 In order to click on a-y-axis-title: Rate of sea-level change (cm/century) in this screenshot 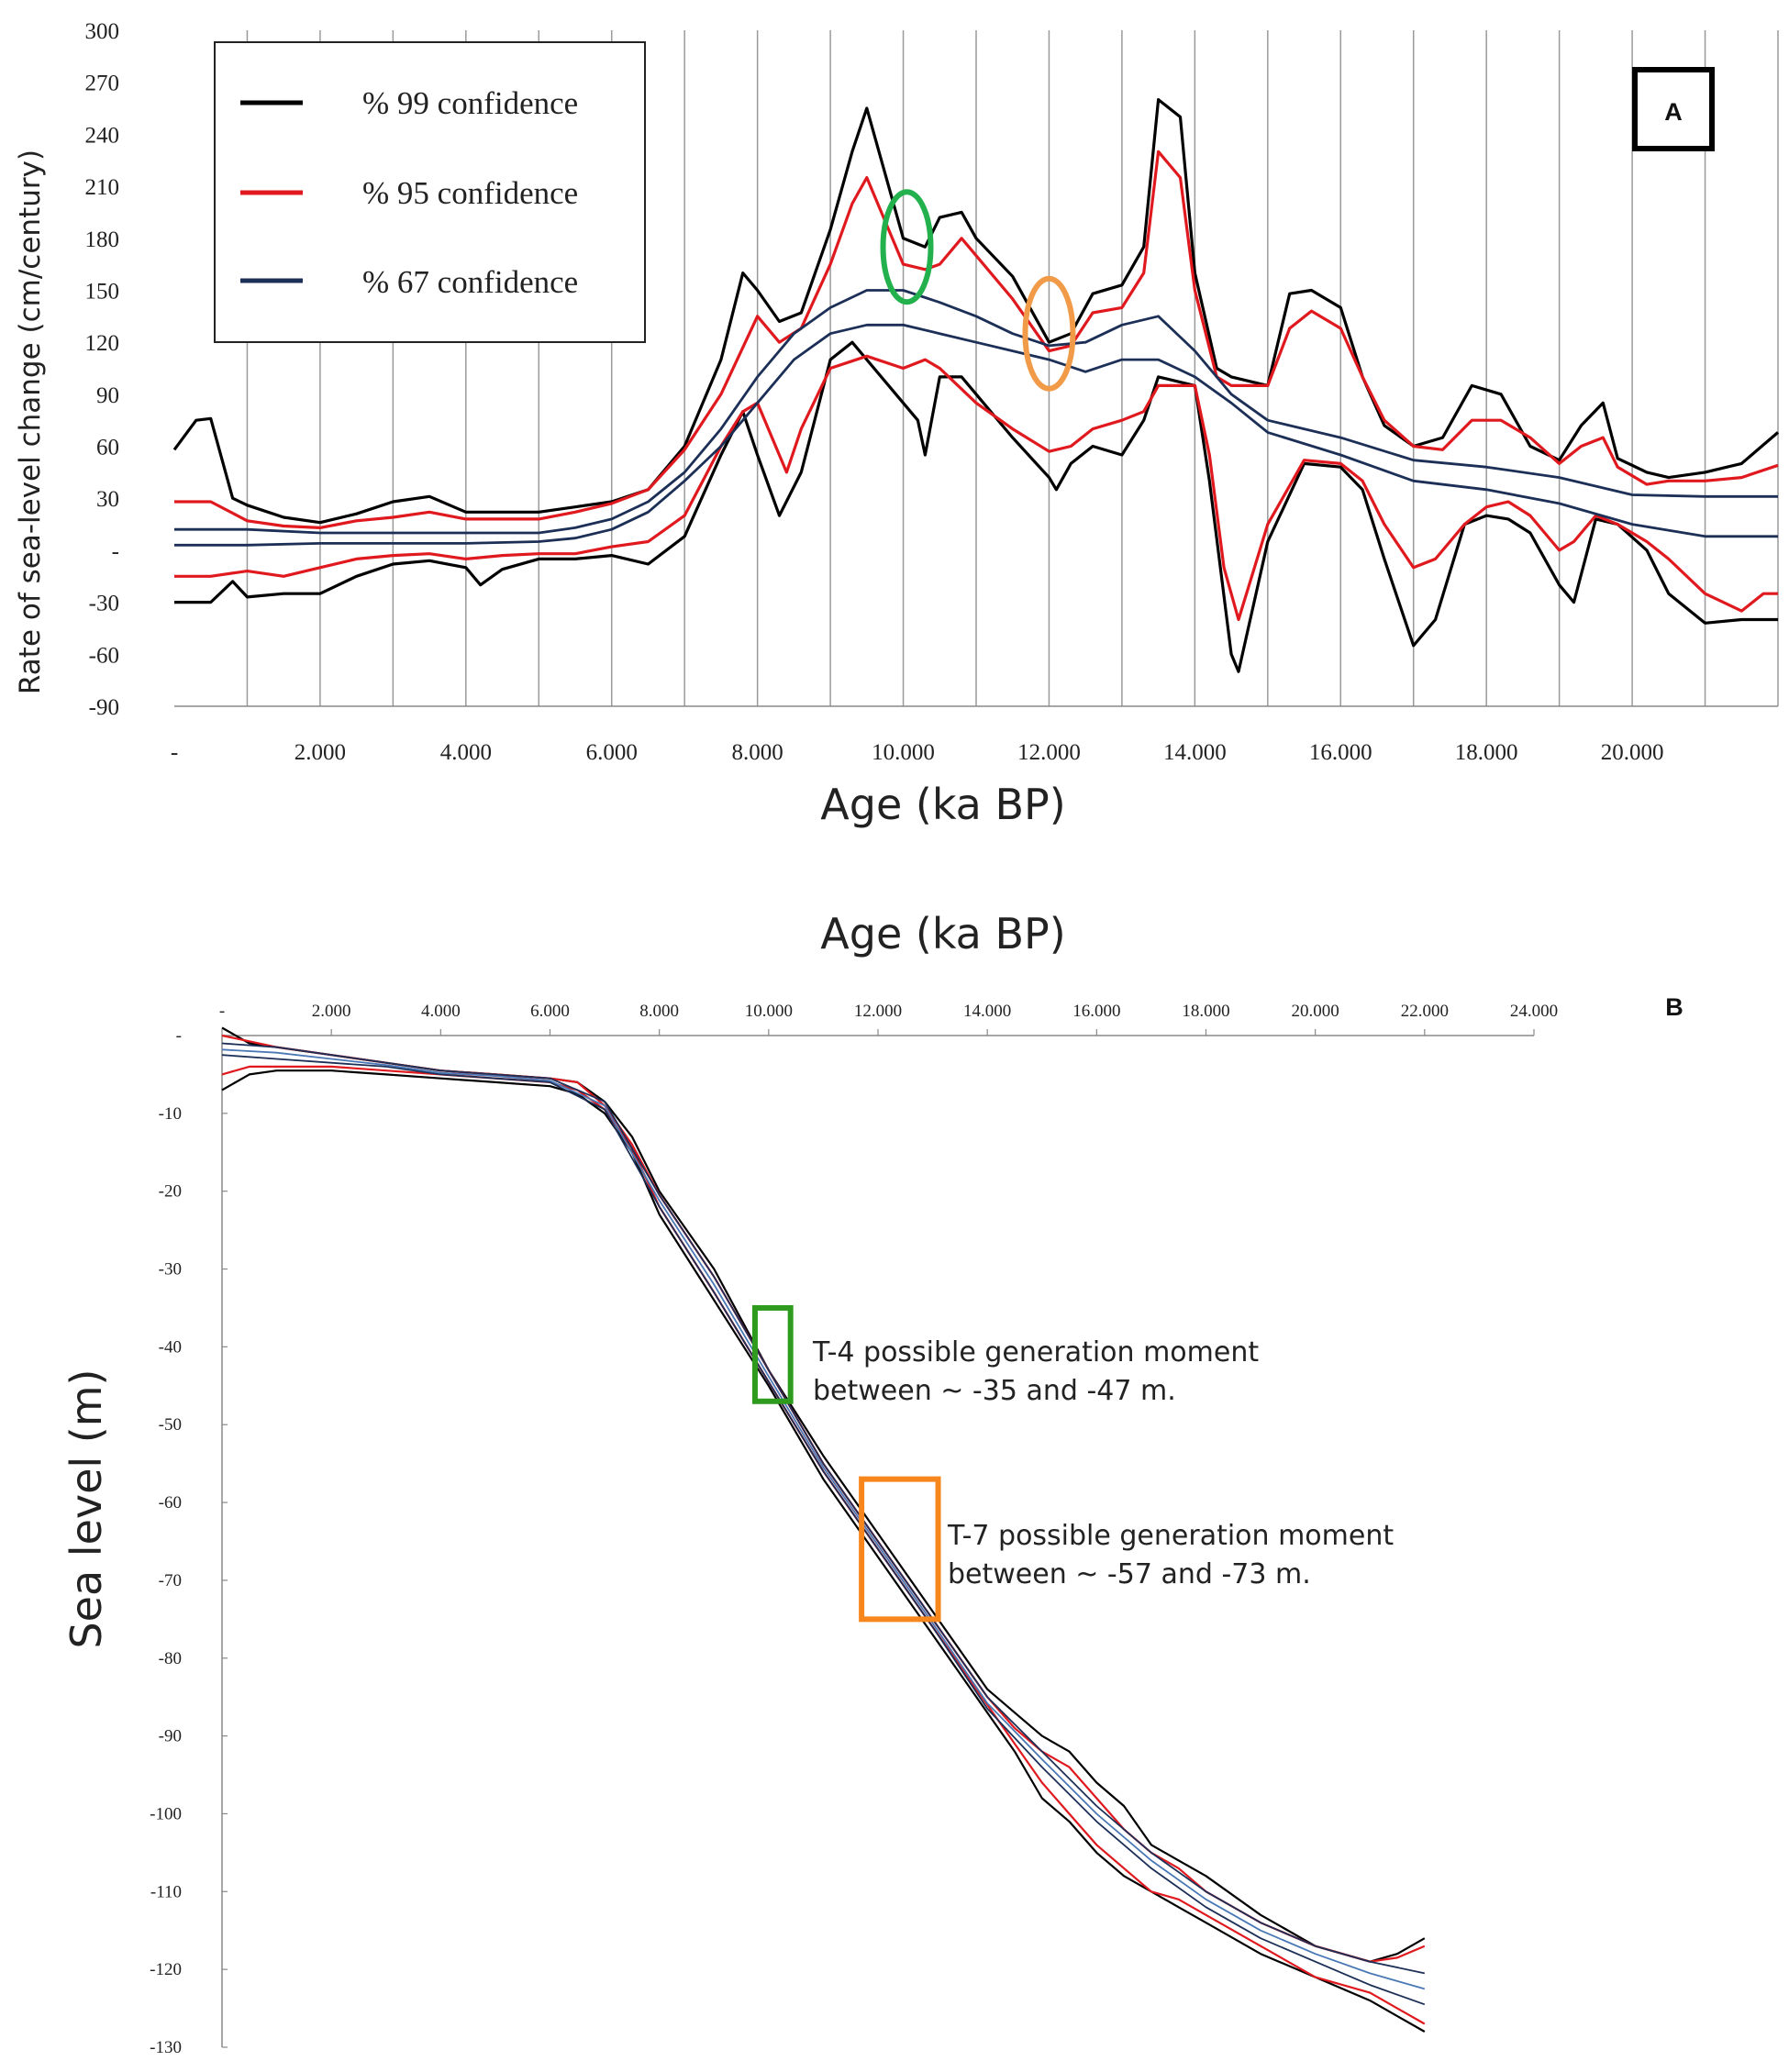, I will do `click(30, 422)`.